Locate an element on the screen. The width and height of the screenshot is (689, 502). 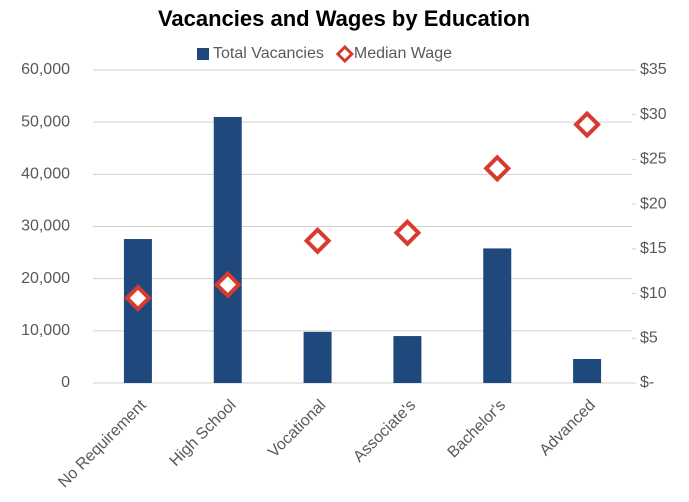
legend-label: Total Vacancies is located at coordinates (268, 53).